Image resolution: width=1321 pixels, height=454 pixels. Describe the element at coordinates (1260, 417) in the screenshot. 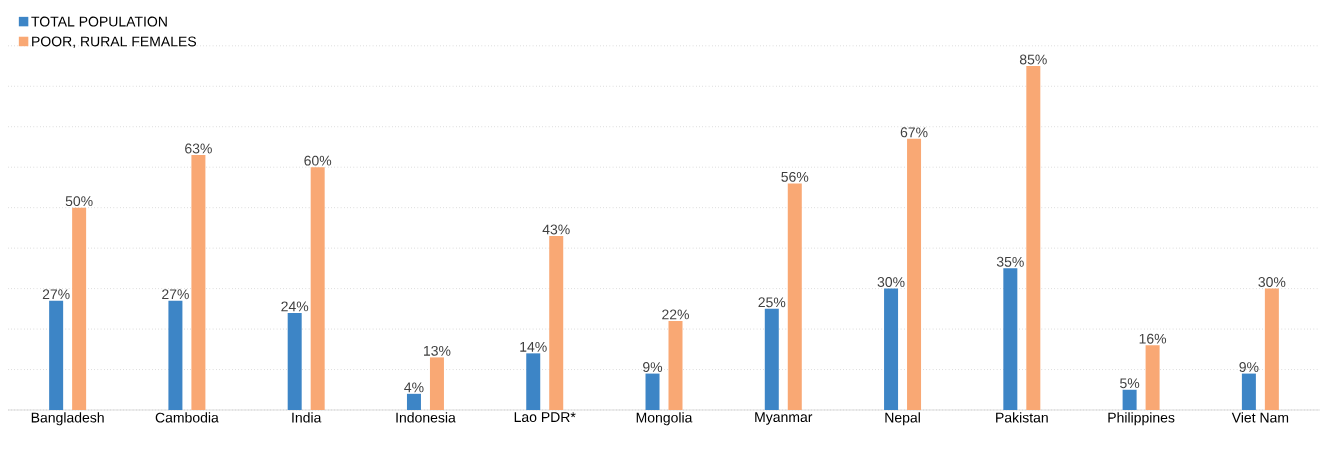

I see `x-tick-label: Viet Nam` at that location.